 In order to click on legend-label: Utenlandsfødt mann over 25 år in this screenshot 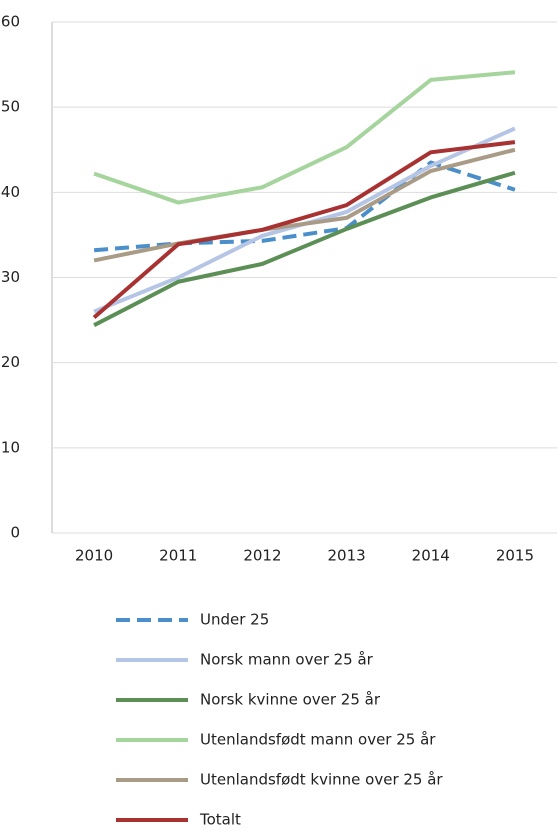, I will do `click(318, 740)`.